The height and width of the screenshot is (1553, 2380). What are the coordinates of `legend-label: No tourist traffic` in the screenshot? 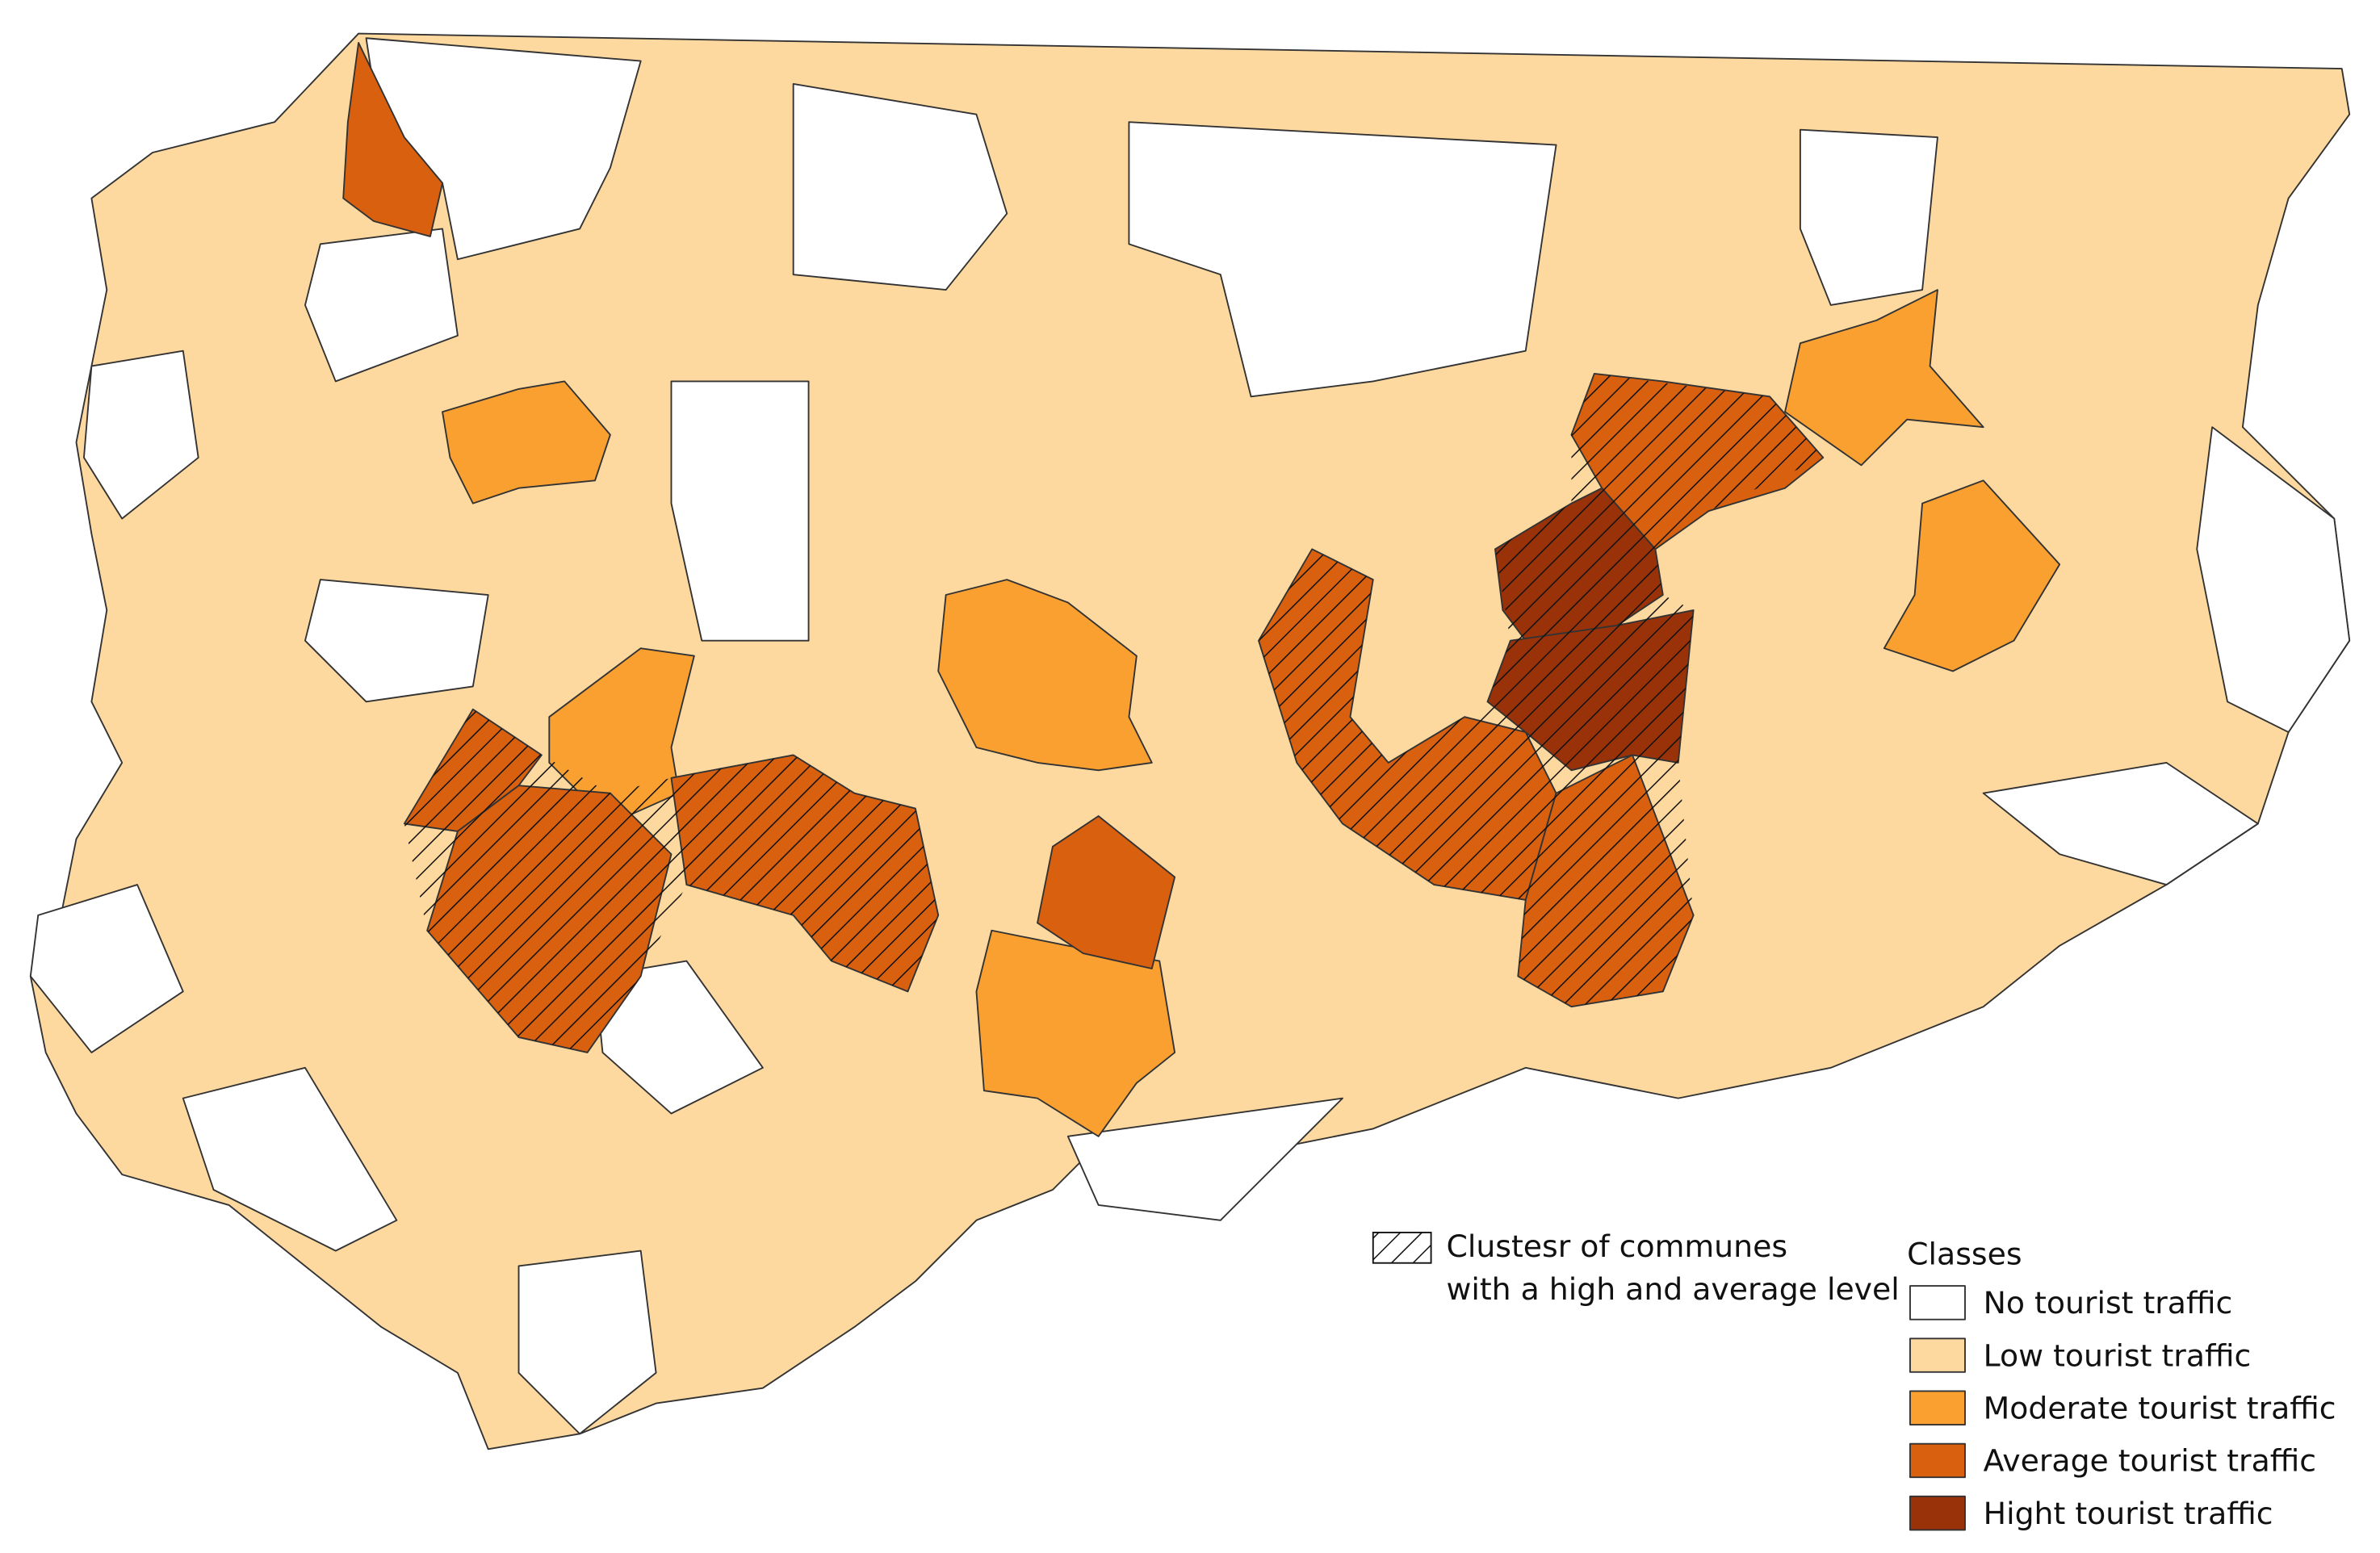 It's located at (2108, 1303).